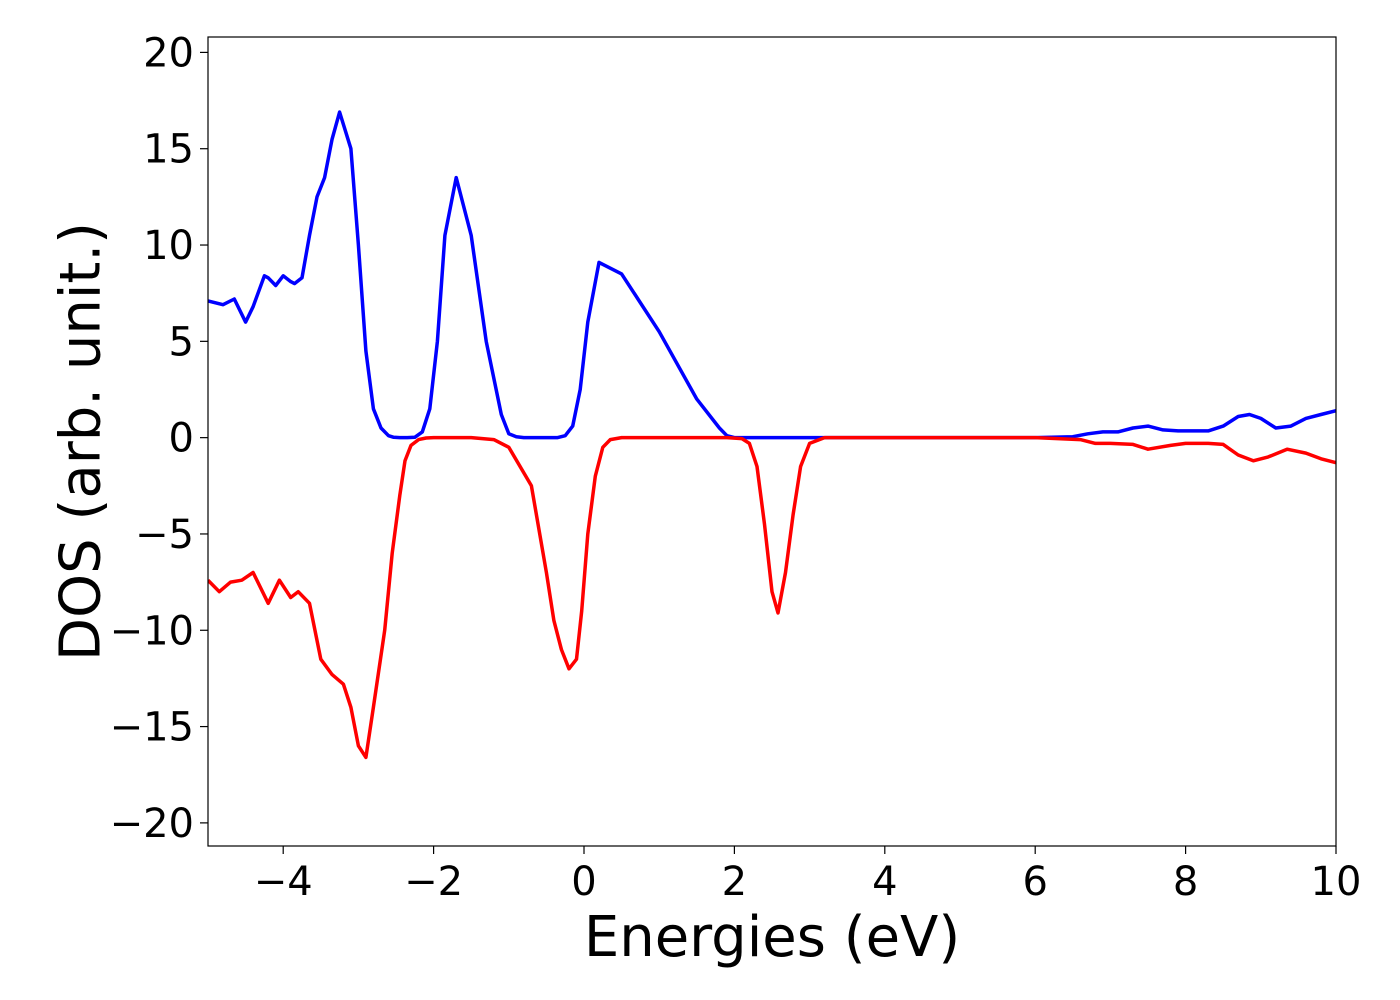  Describe the element at coordinates (283, 882) in the screenshot. I see `x-tick-label: −4` at that location.